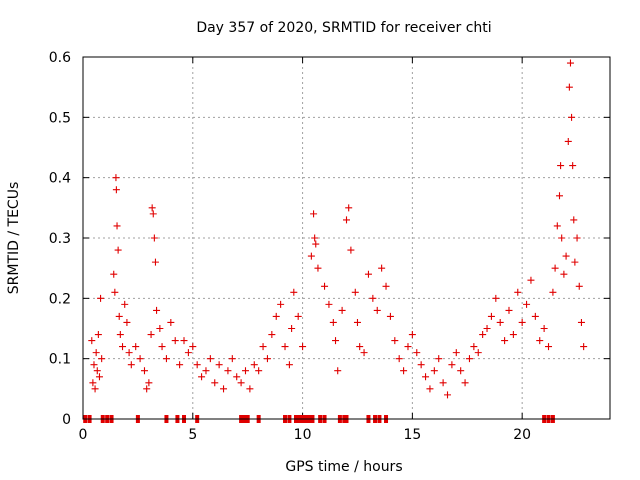  What do you see at coordinates (60, 58) in the screenshot?
I see `y-tick-label: 0.6` at bounding box center [60, 58].